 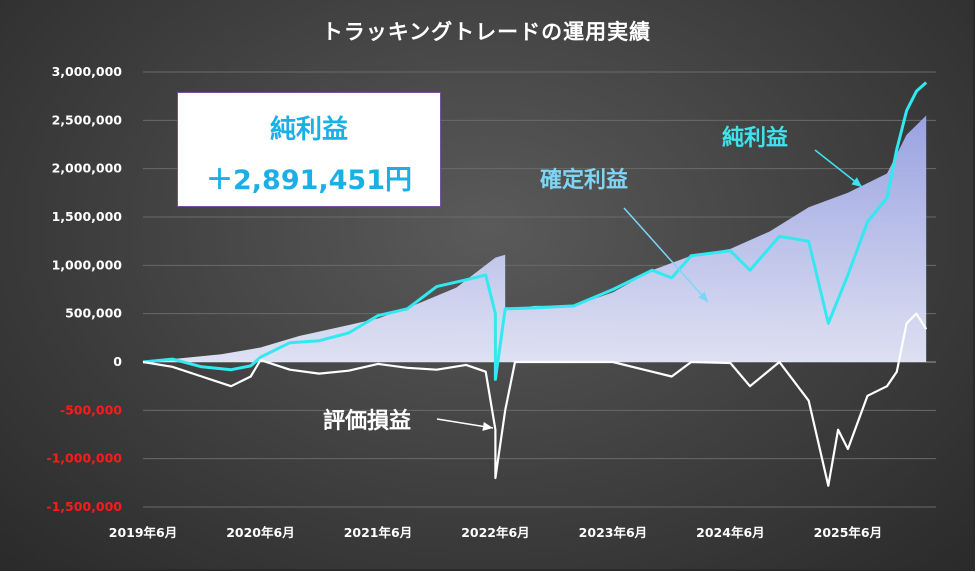 I want to click on net-profit-annotation: 純利益, so click(x=755, y=138).